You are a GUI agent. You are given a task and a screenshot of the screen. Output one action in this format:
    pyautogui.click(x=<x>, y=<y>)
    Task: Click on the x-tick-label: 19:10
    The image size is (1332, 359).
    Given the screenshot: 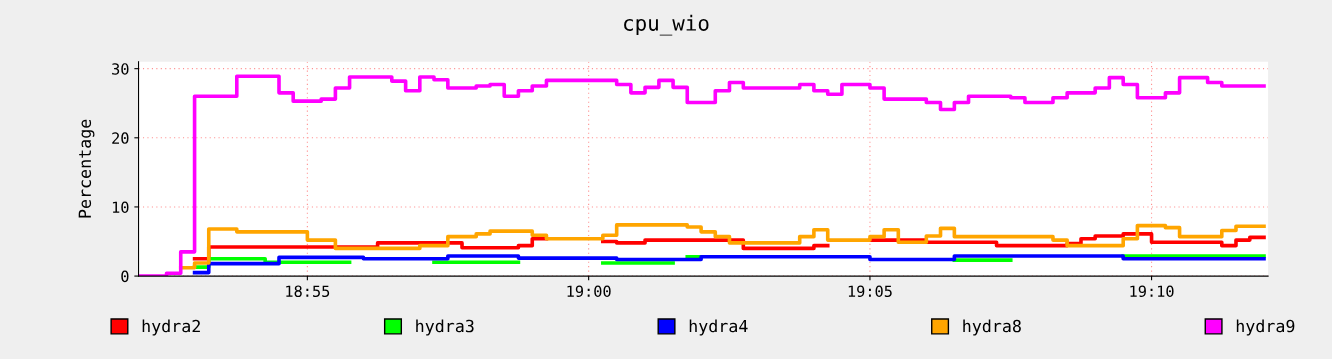 What is the action you would take?
    pyautogui.click(x=1152, y=291)
    